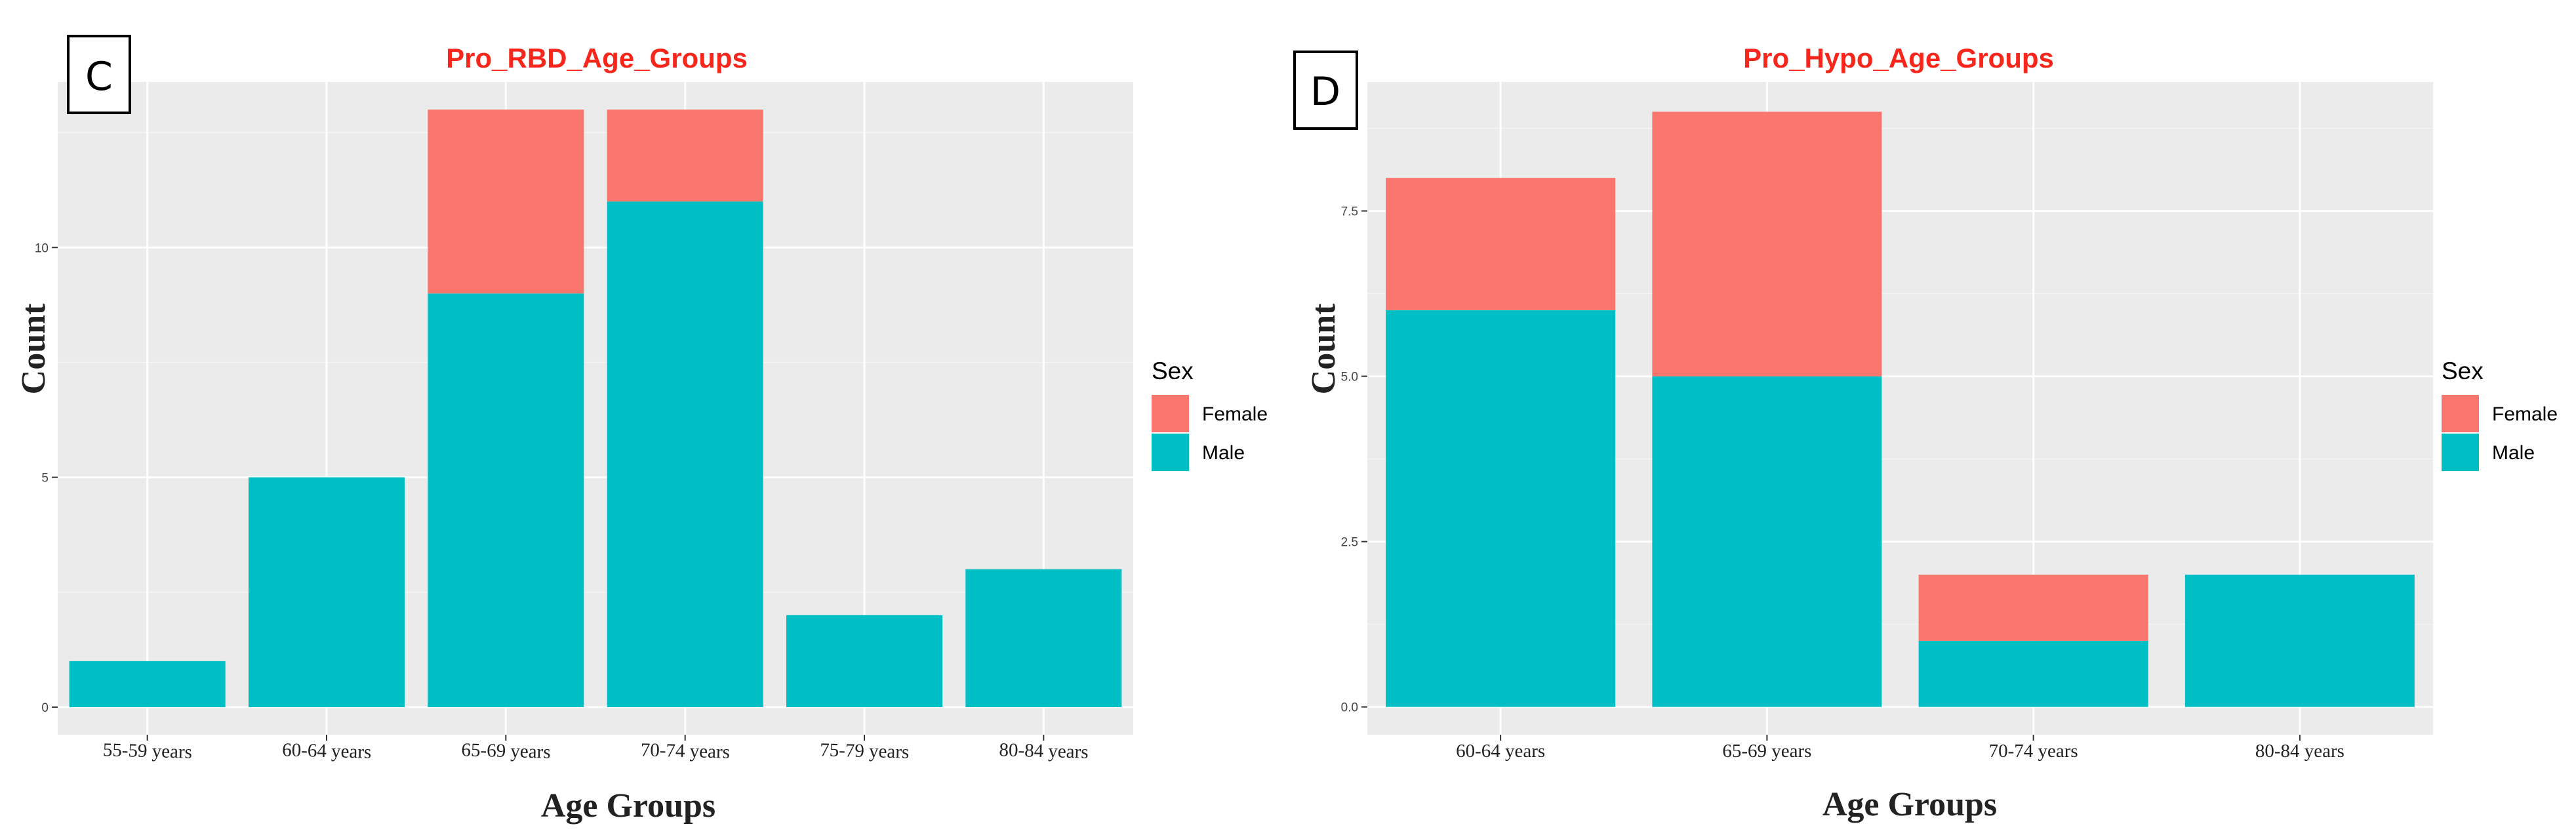  I want to click on y-tick-label: 10, so click(42, 248).